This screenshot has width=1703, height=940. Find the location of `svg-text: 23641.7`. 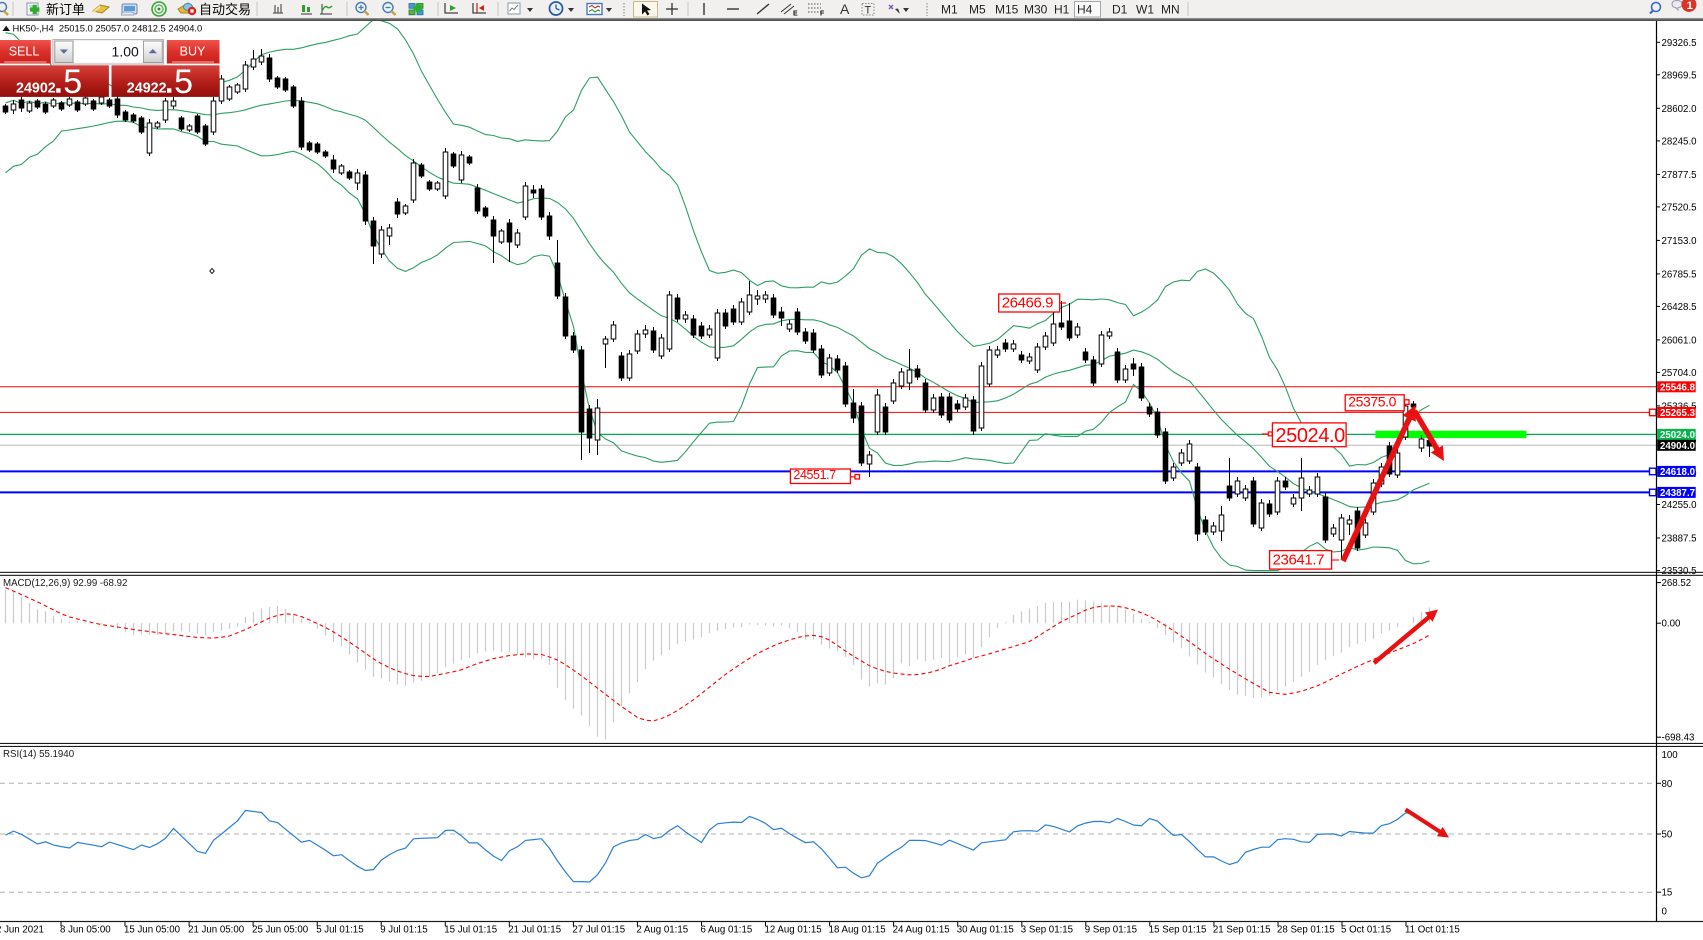

svg-text: 23641.7 is located at coordinates (1298, 560).